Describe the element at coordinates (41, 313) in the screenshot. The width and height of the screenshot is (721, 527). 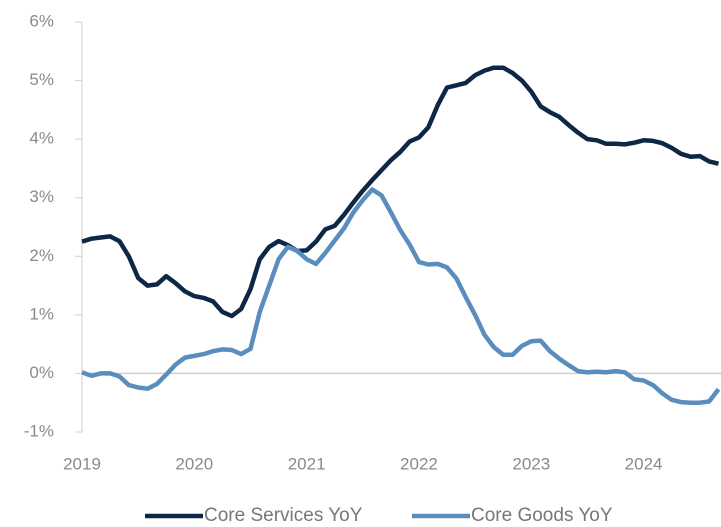
I see `y-tick-label: 1%` at that location.